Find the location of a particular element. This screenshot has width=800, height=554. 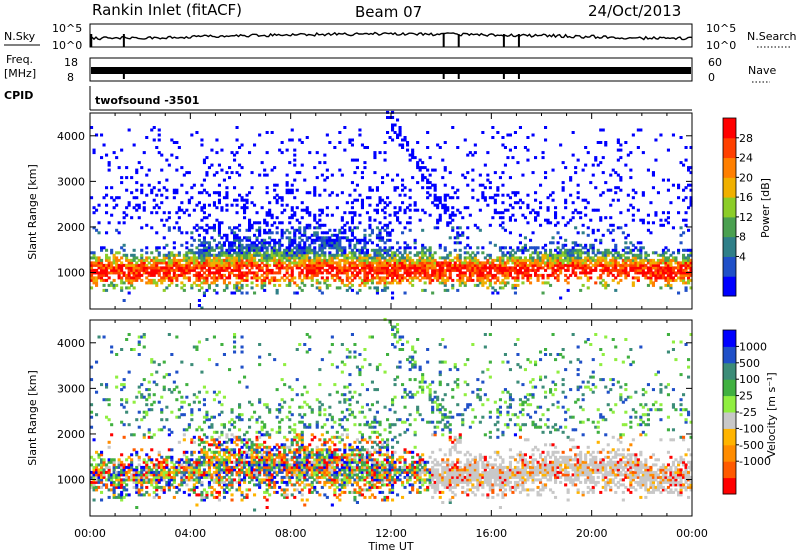

nave-label: Nave is located at coordinates (762, 70).